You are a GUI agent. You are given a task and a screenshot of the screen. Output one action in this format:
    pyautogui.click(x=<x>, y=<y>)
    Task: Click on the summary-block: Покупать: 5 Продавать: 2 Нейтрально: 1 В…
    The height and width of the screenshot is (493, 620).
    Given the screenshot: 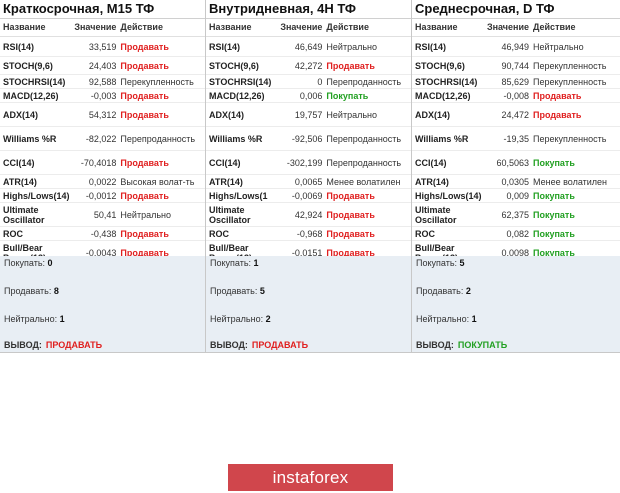 What is the action you would take?
    pyautogui.click(x=516, y=304)
    